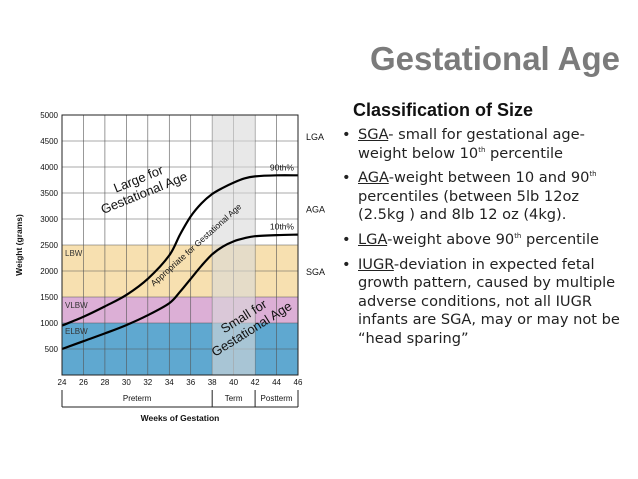 The height and width of the screenshot is (479, 638). Describe the element at coordinates (298, 382) in the screenshot. I see `x-tick-label: 46` at that location.